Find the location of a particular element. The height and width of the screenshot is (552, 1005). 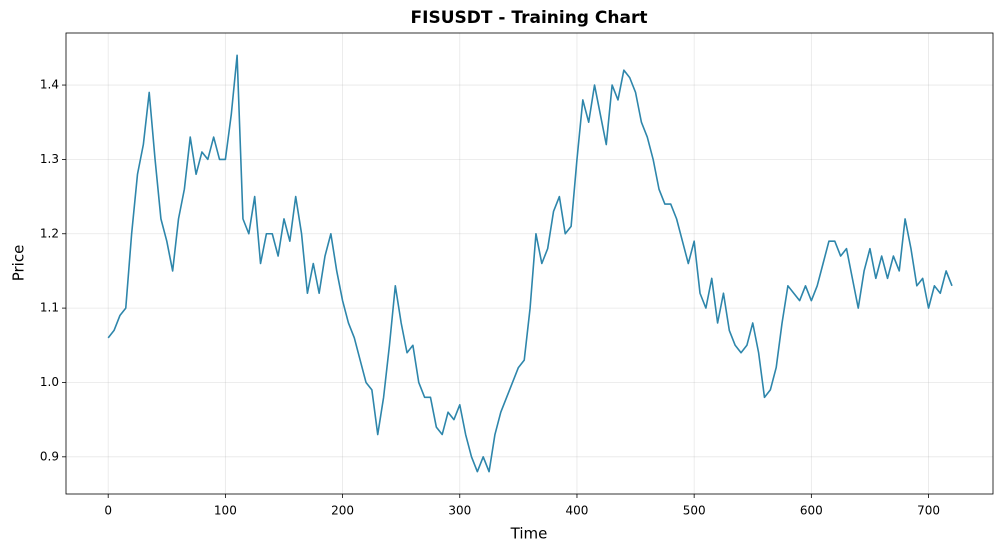

y-tick-label: 0.9 is located at coordinates (49, 456).